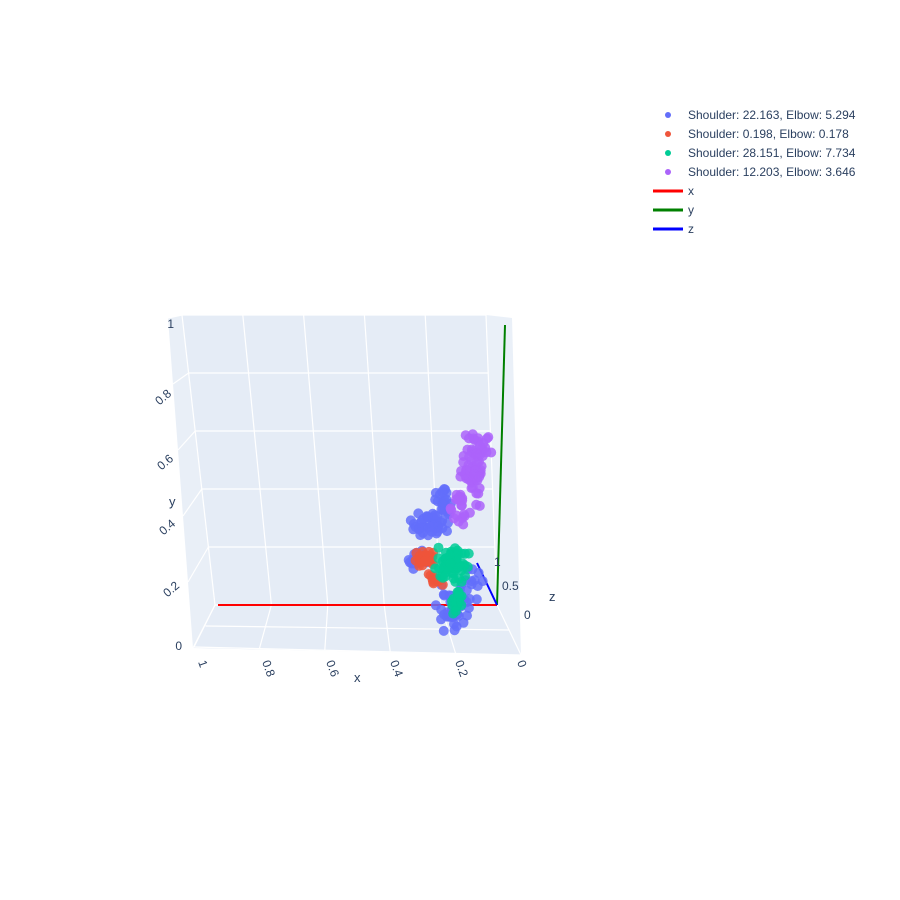 This screenshot has height=900, width=900. Describe the element at coordinates (552, 596) in the screenshot. I see `z-axis-title: z` at that location.